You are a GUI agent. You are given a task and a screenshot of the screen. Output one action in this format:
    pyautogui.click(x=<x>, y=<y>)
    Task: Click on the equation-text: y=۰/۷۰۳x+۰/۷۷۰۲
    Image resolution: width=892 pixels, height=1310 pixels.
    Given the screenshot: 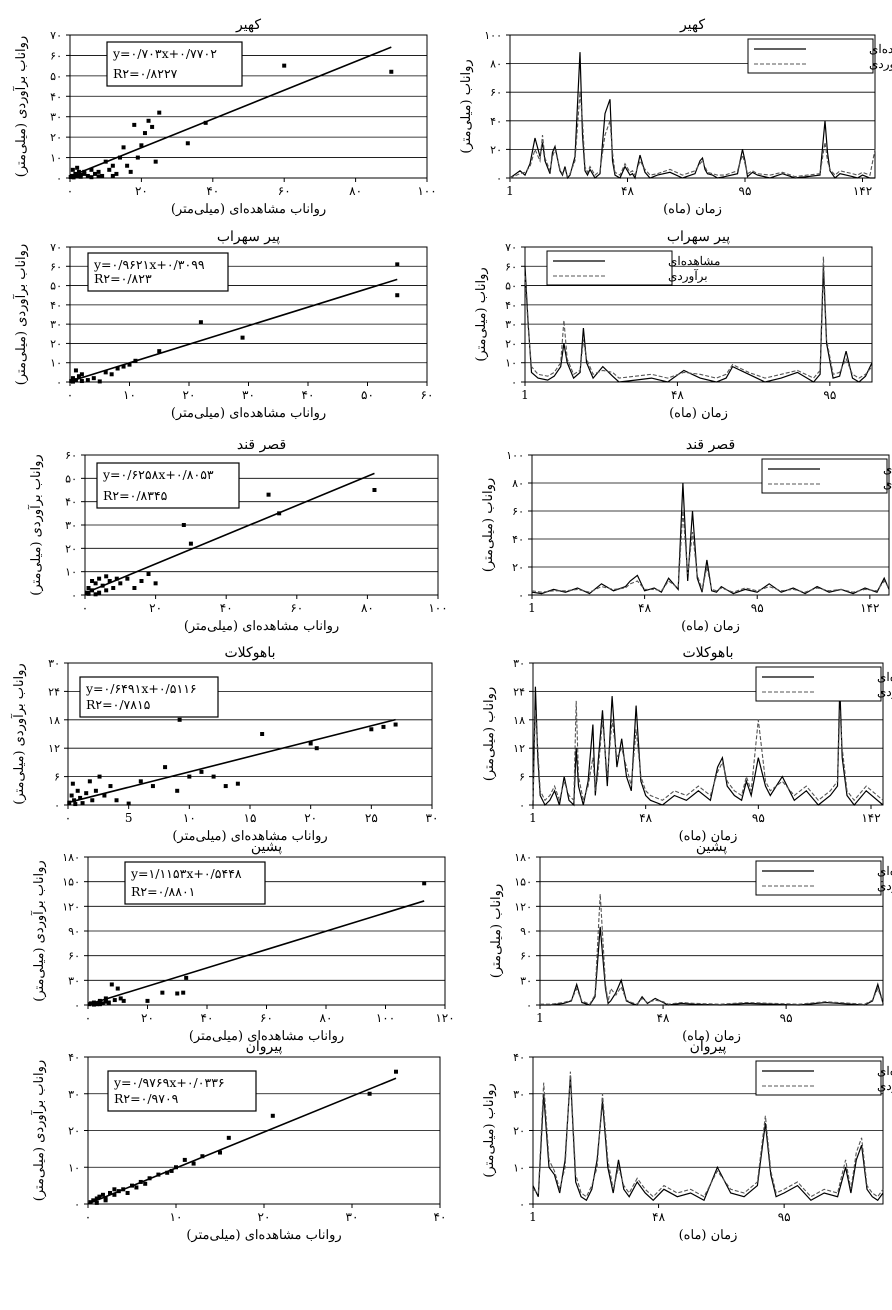 What is the action you would take?
    pyautogui.click(x=164, y=53)
    